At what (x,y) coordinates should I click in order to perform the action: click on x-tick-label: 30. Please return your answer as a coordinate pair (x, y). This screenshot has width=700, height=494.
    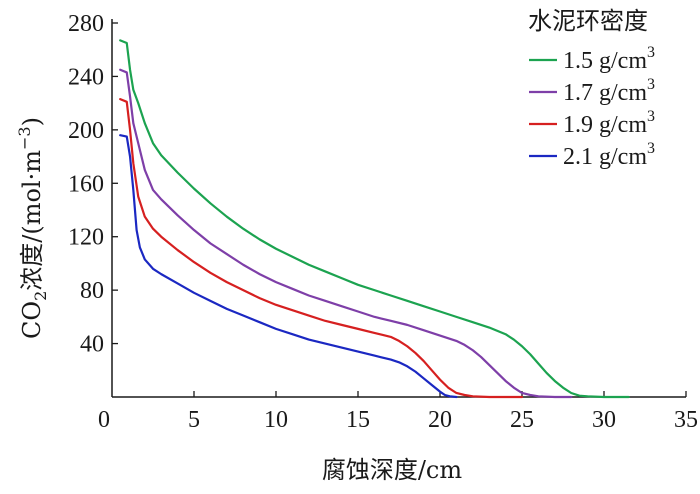
    Looking at the image, I should click on (604, 420).